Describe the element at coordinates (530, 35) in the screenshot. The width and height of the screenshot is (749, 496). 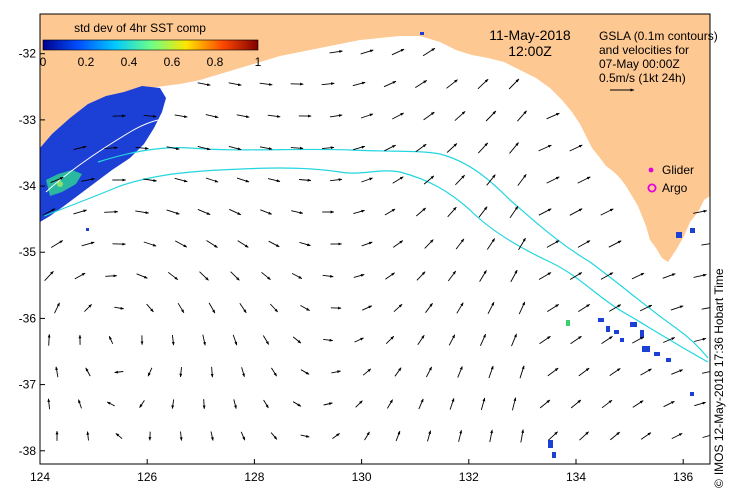
I see `map-date: 11-May-2018` at that location.